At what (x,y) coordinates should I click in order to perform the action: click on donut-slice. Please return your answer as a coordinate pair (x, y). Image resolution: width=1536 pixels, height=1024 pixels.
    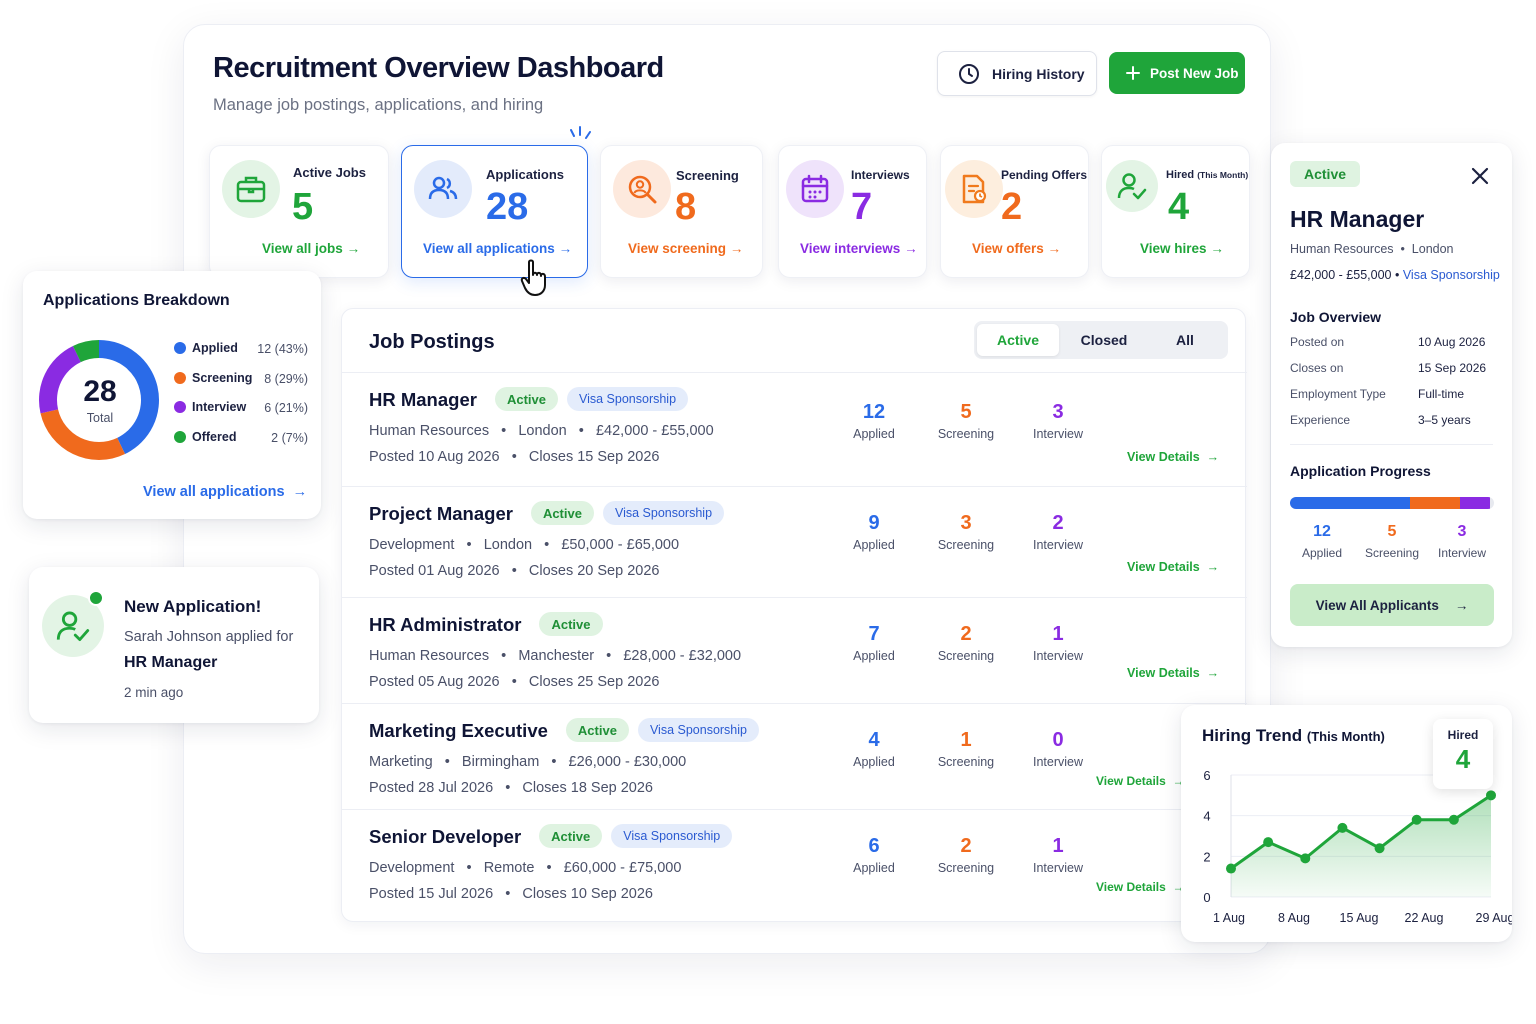
    Looking at the image, I should click on (85, 351).